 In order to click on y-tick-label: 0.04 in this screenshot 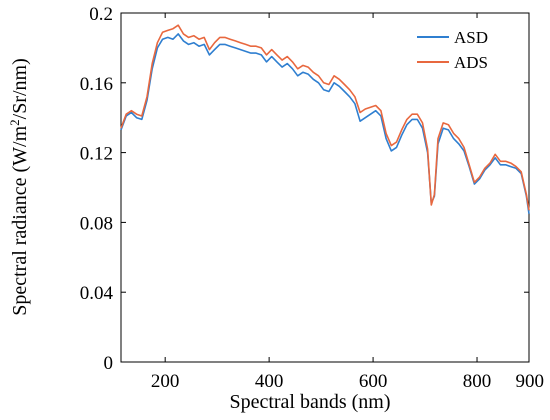, I will do `click(97, 293)`.